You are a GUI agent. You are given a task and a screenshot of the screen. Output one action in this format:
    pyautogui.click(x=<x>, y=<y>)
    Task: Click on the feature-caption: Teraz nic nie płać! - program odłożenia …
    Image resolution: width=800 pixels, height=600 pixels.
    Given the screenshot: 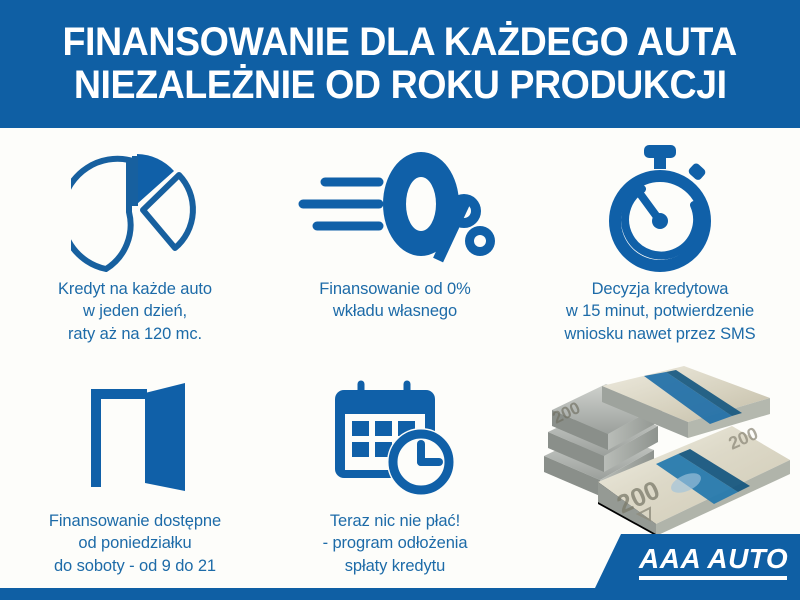 What is the action you would take?
    pyautogui.click(x=395, y=543)
    